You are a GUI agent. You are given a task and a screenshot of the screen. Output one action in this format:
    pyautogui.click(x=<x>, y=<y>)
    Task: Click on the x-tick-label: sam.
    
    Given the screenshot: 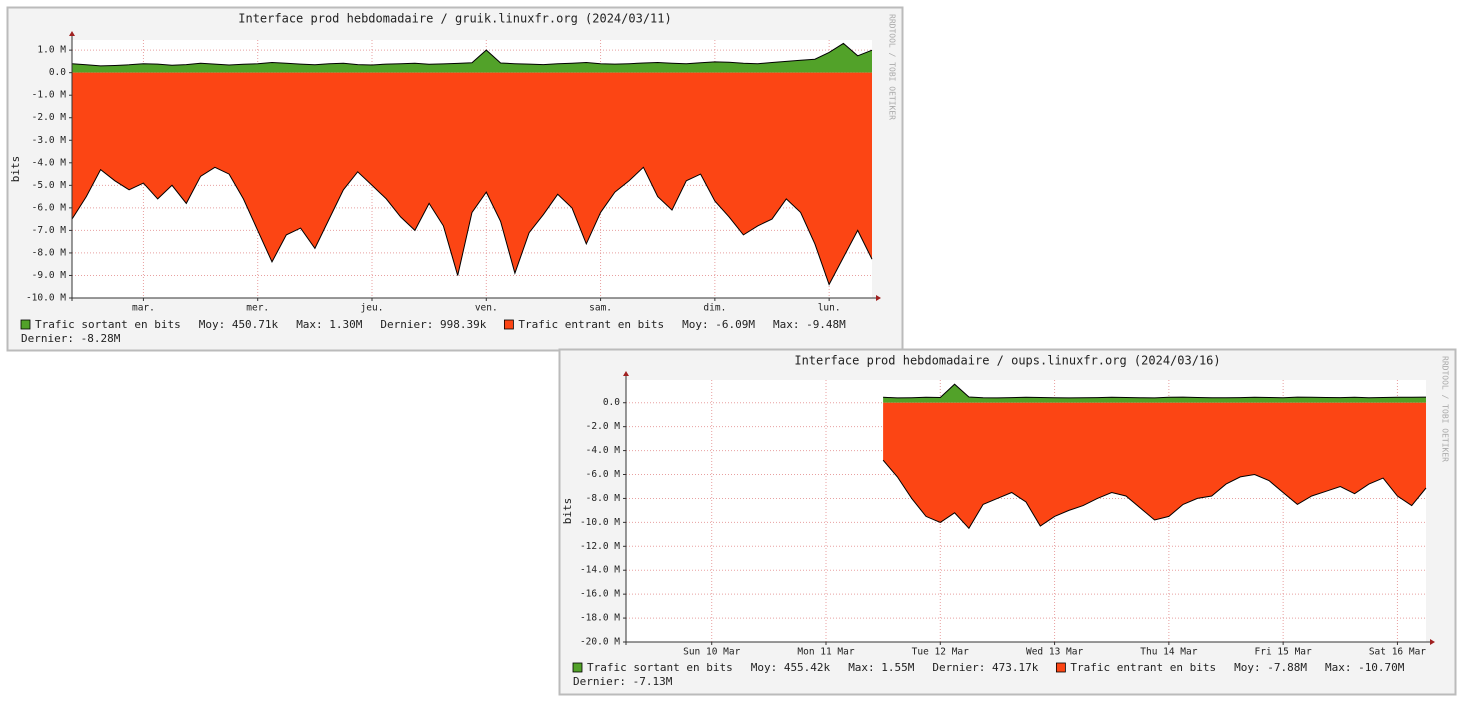 What is the action you would take?
    pyautogui.click(x=600, y=308)
    